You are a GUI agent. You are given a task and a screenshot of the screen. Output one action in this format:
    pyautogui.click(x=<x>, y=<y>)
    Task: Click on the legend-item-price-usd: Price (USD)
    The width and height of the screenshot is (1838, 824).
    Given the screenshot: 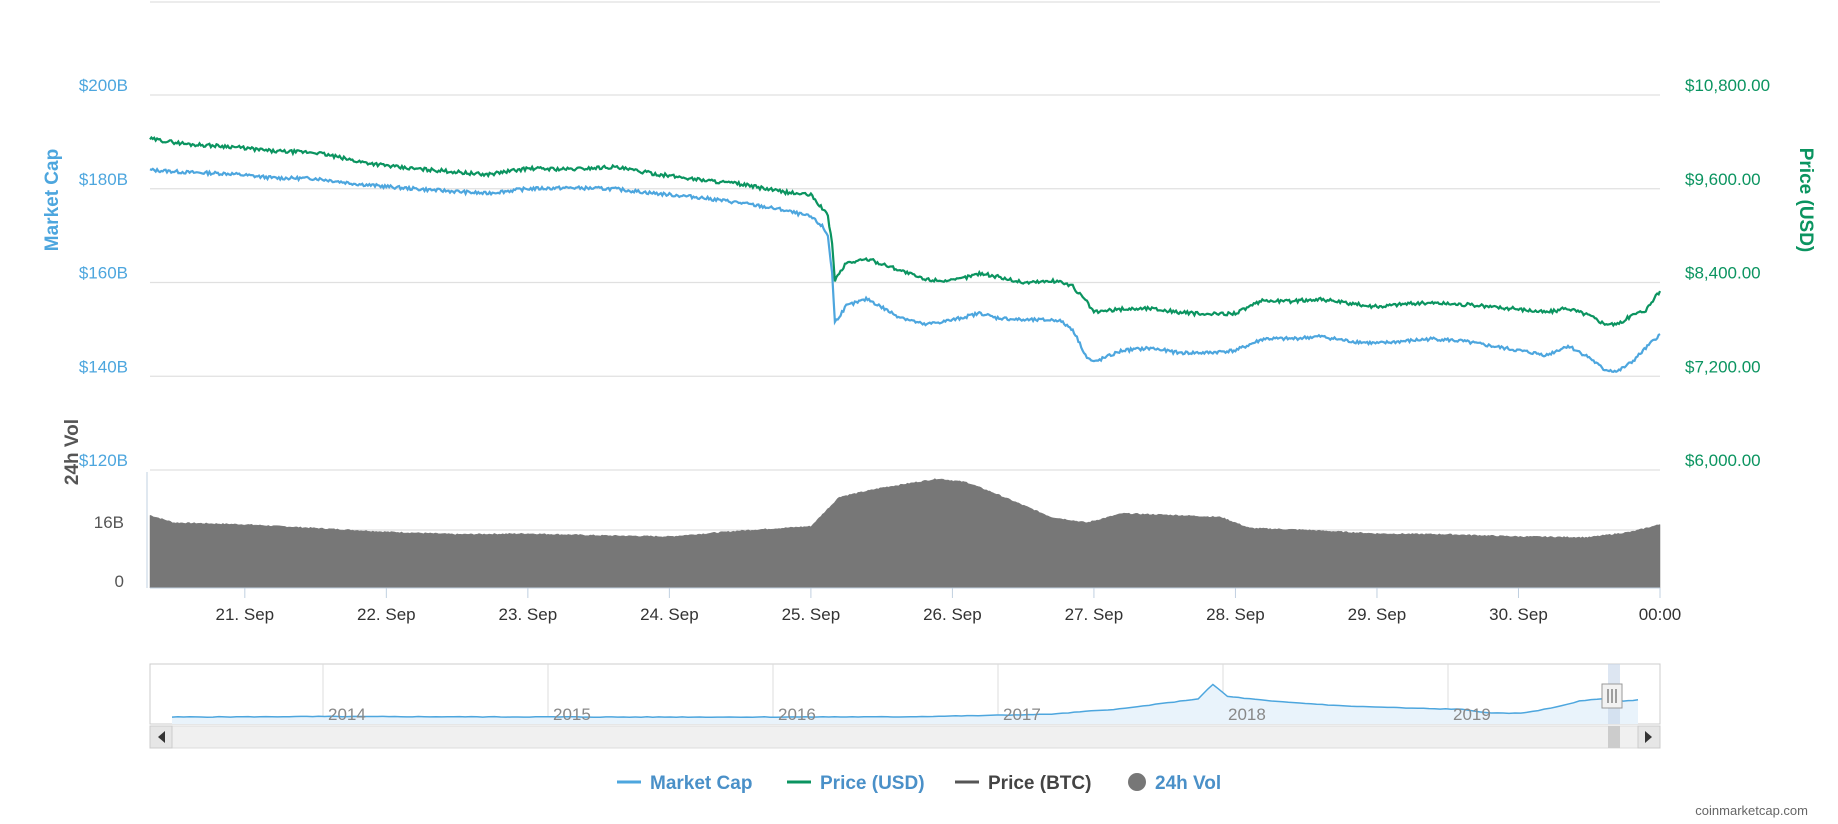 What is the action you would take?
    pyautogui.click(x=856, y=783)
    